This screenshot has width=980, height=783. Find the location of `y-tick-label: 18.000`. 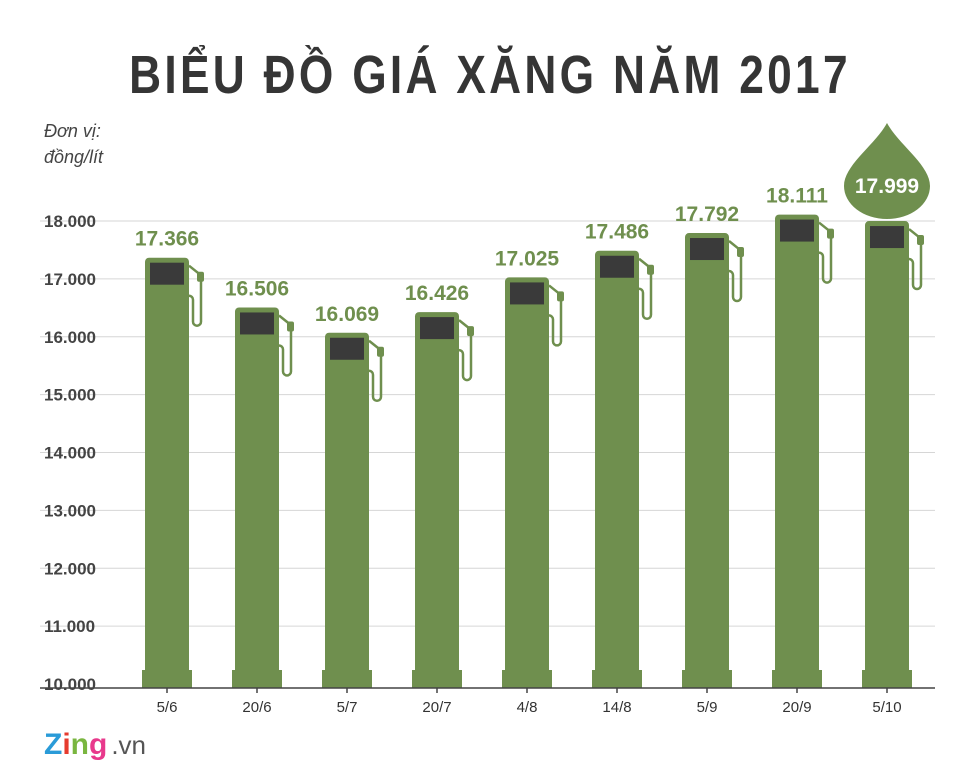

y-tick-label: 18.000 is located at coordinates (70, 221).